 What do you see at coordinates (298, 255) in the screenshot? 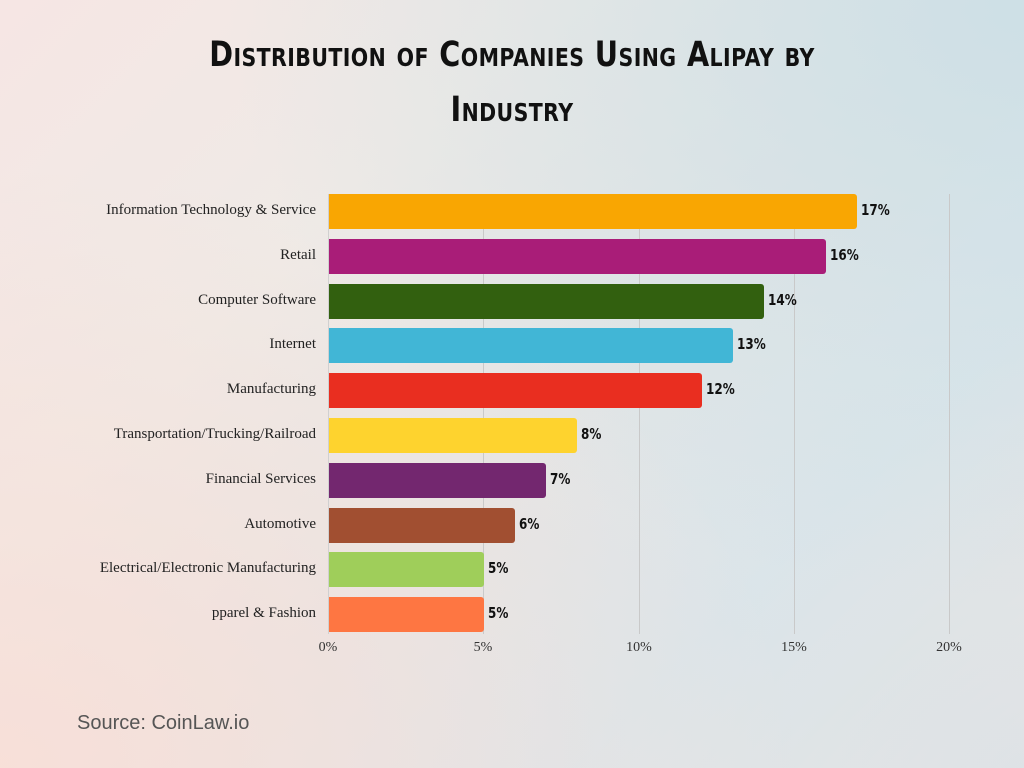
I see `category-label: Retail` at bounding box center [298, 255].